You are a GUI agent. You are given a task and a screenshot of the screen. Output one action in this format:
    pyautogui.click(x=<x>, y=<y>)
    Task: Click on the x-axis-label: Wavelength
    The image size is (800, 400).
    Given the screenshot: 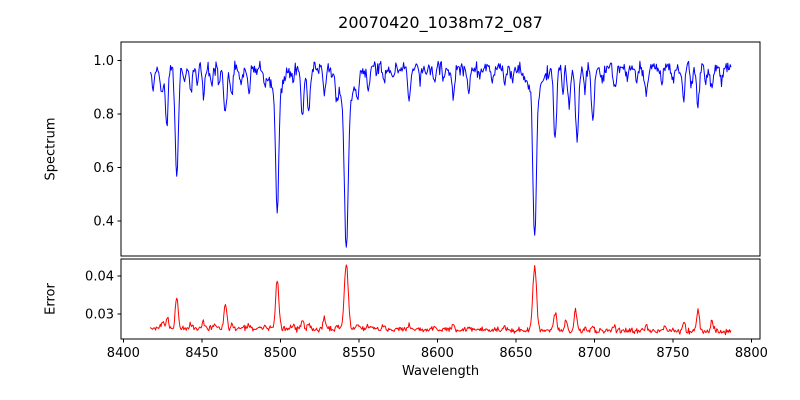 What is the action you would take?
    pyautogui.click(x=440, y=371)
    